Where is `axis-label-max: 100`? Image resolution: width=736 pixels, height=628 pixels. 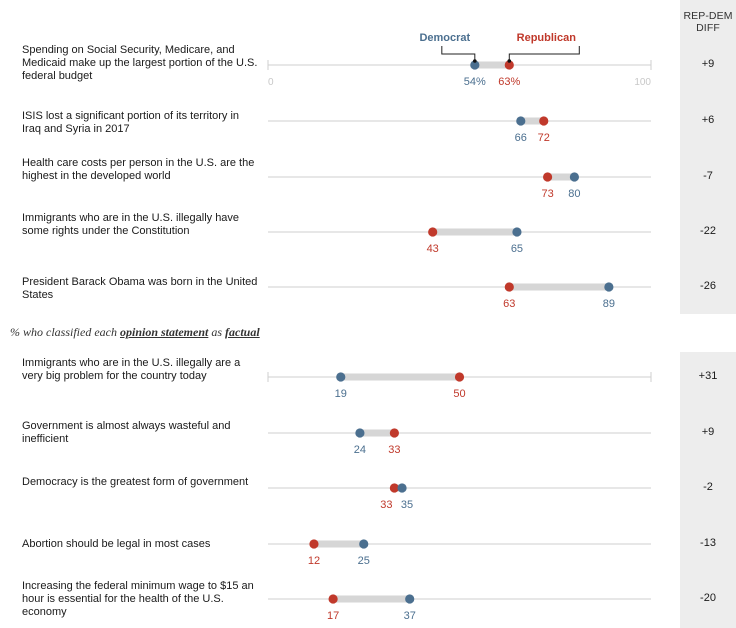
axis-label-max: 100 is located at coordinates (642, 82).